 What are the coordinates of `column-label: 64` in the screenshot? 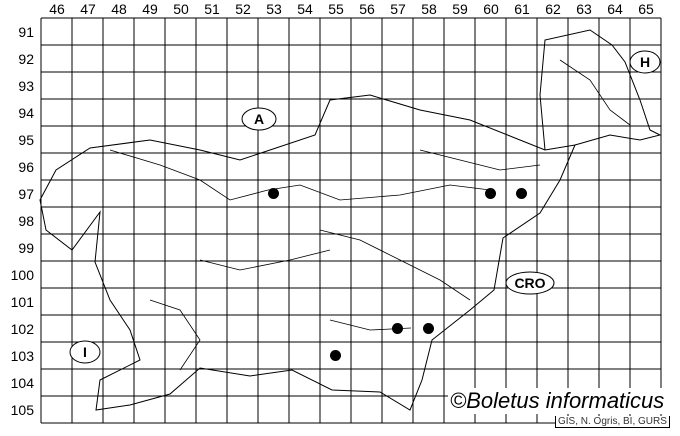 It's located at (615, 9).